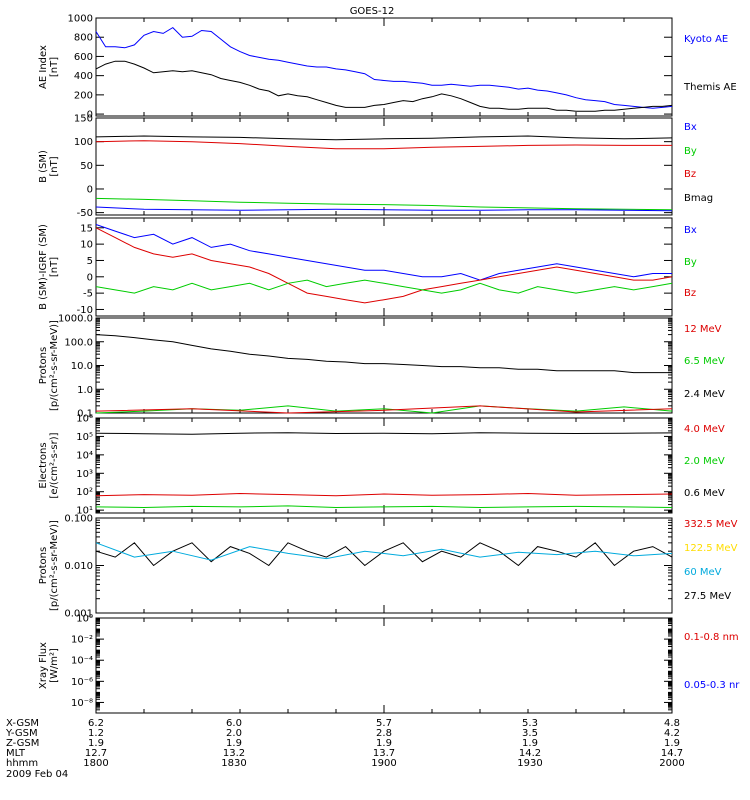  I want to click on y-tick-label: -5, so click(88, 294).